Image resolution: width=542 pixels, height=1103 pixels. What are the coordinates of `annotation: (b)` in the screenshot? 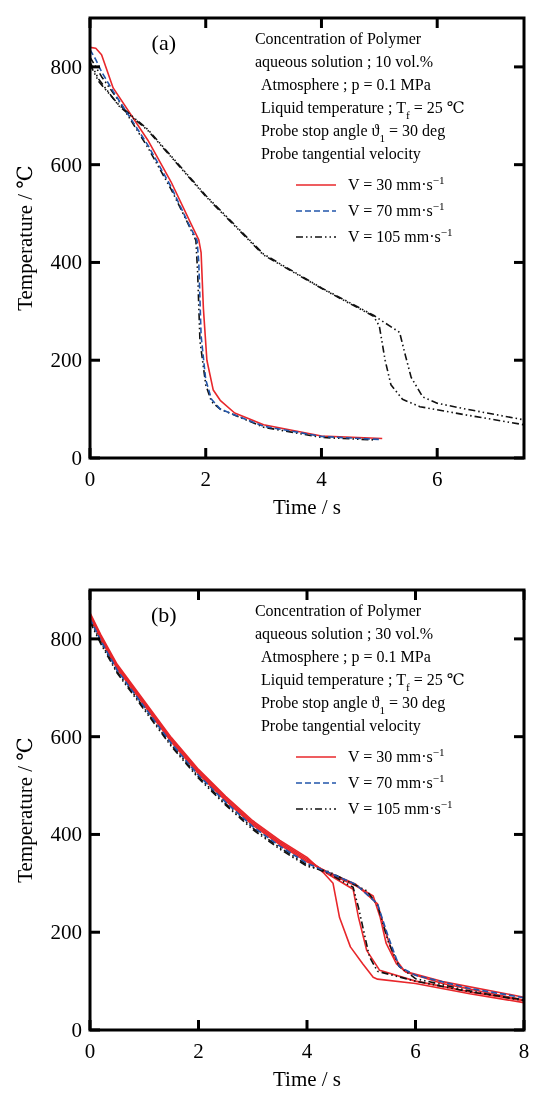 It's located at (163, 614).